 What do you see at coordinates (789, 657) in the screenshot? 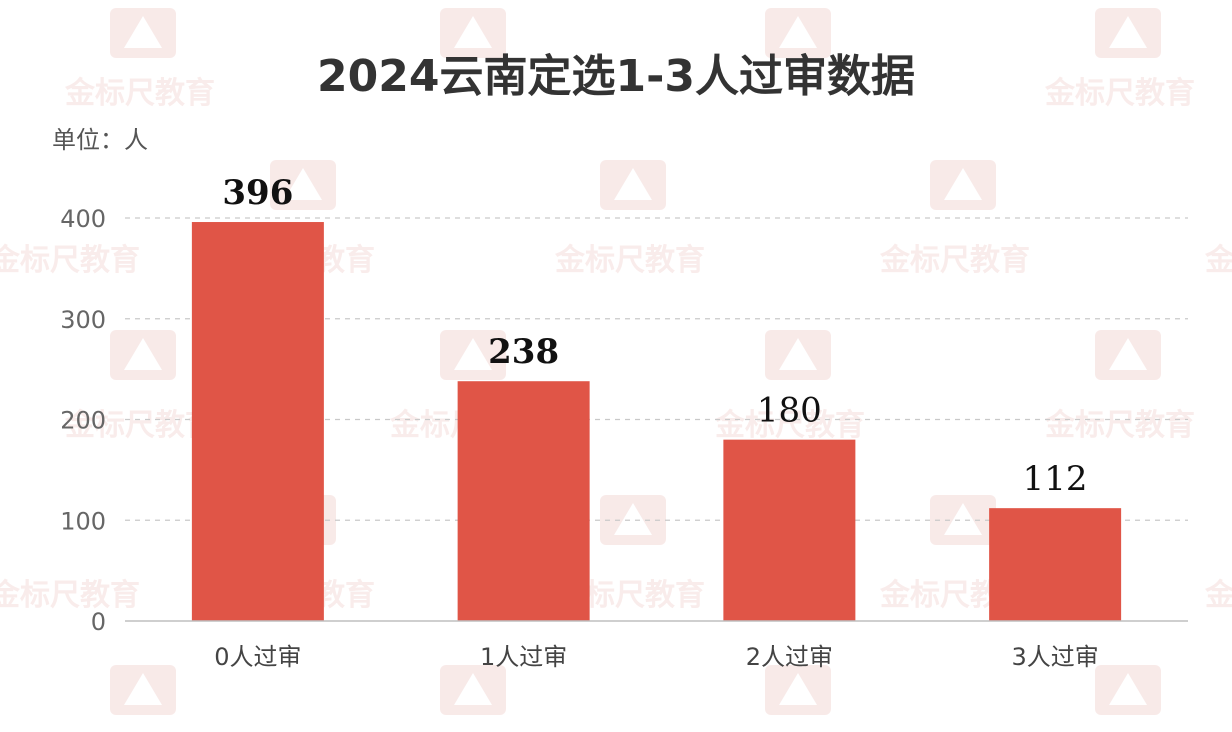
I see `x-tick-label: 2人过审` at bounding box center [789, 657].